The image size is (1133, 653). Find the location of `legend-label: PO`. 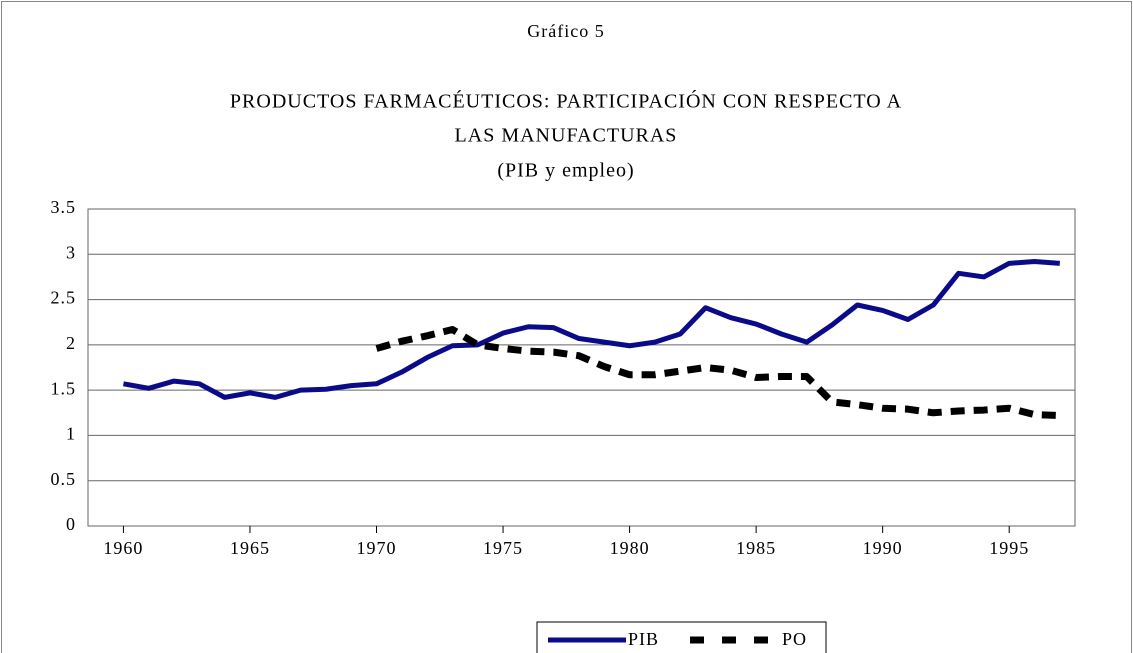

legend-label: PO is located at coordinates (794, 639).